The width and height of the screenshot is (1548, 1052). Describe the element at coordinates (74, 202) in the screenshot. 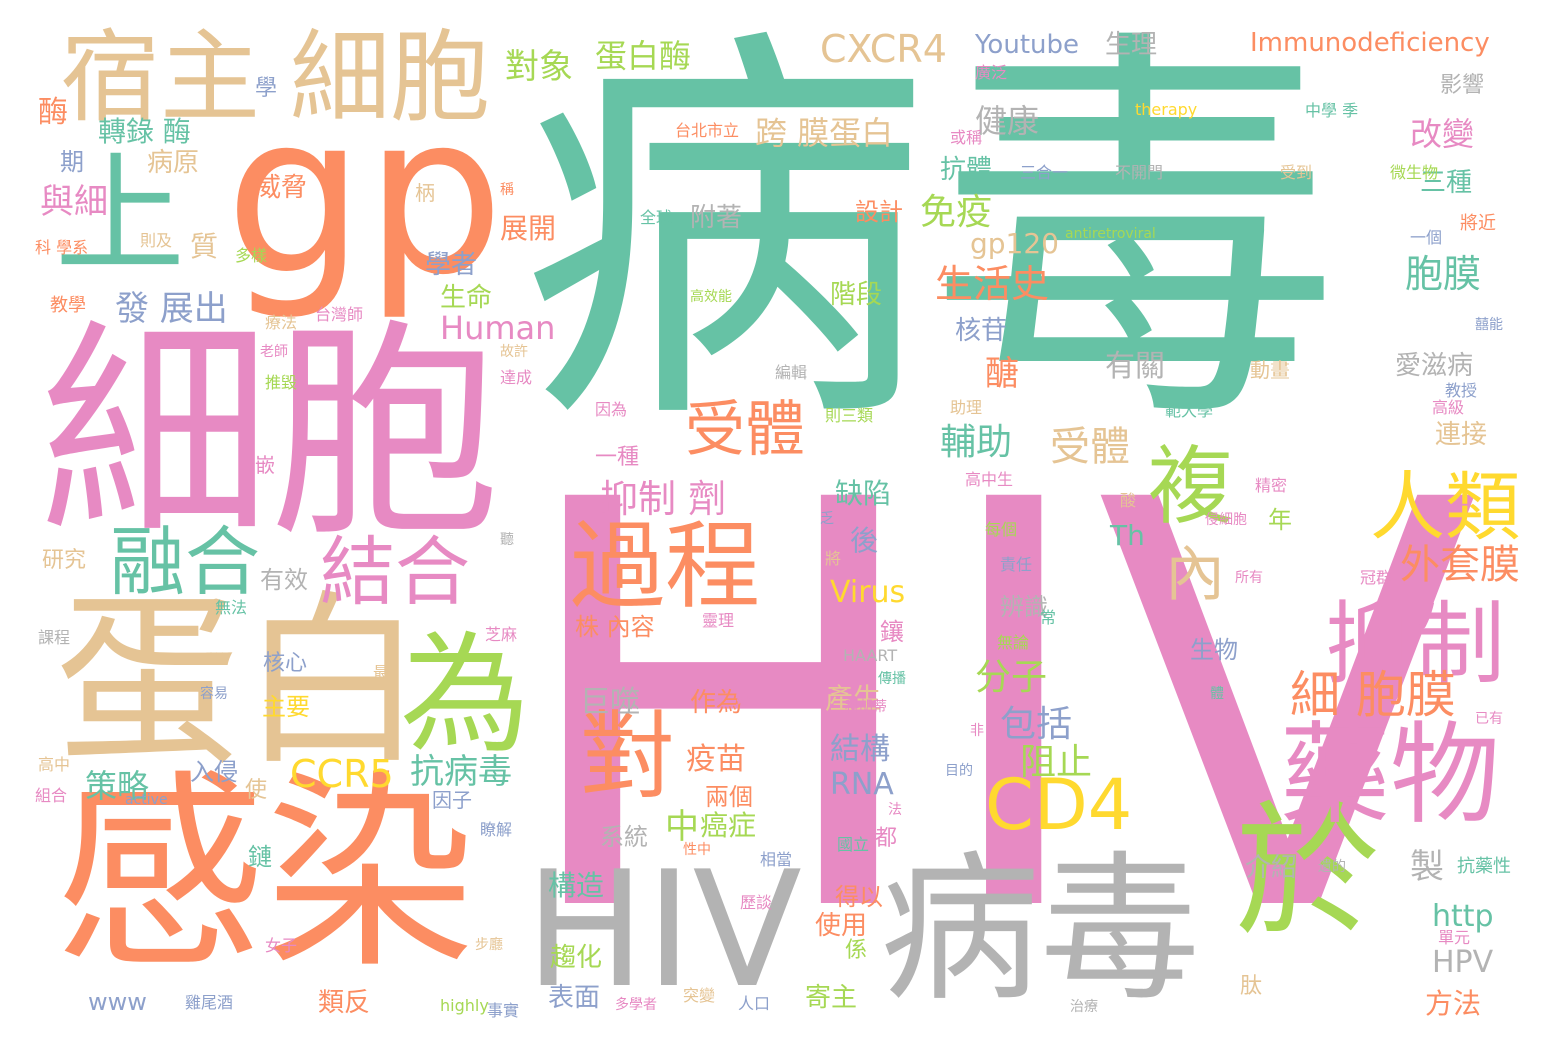

I see `cloud-word: 與細` at that location.